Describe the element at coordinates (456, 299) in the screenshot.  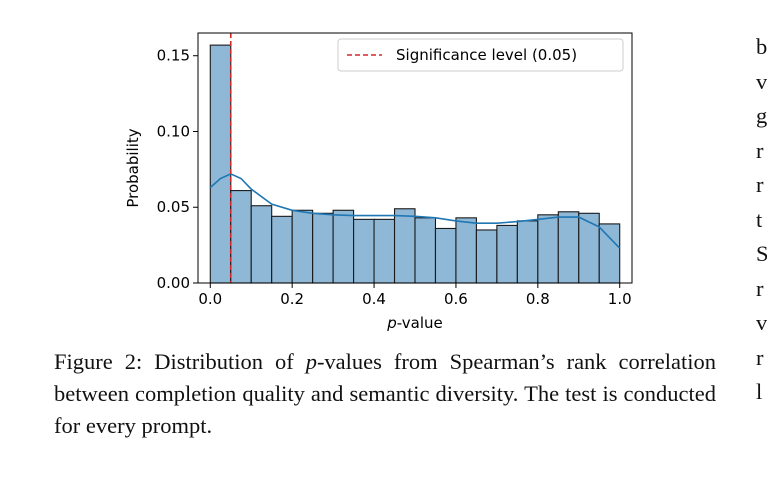
I see `x-tick-label: 0.6` at that location.